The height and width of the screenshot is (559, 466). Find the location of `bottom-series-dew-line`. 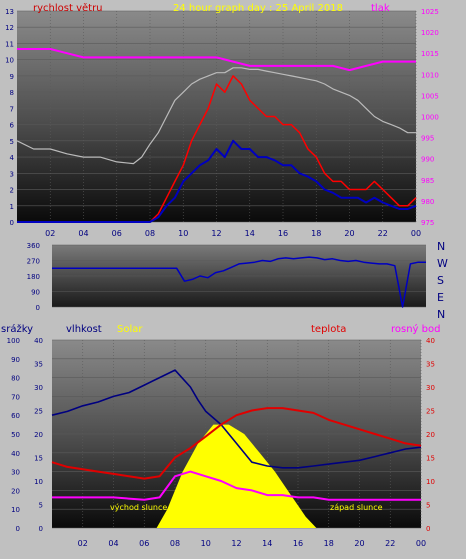

bottom-series-dew-line is located at coordinates (236, 485).